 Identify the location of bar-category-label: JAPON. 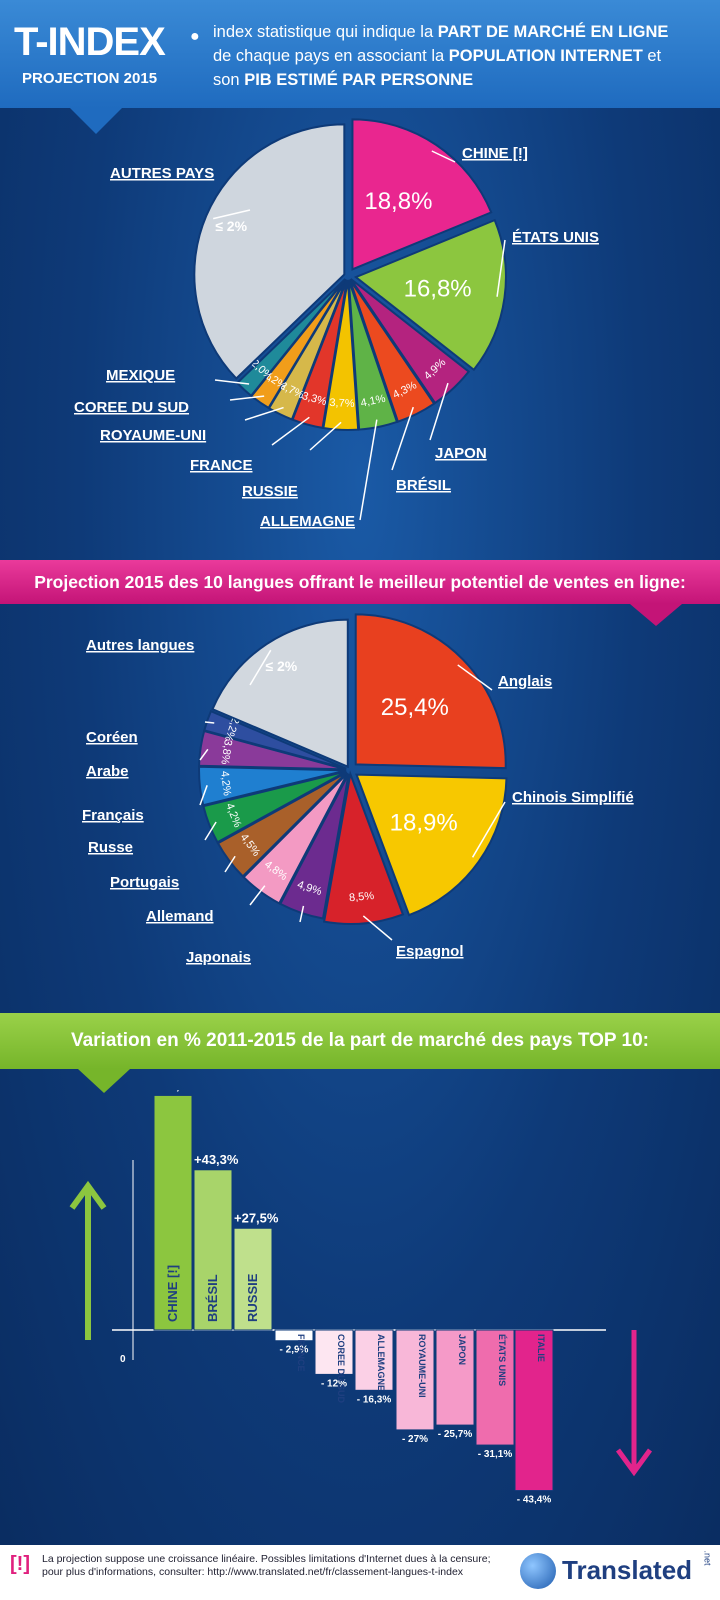
(462, 1349).